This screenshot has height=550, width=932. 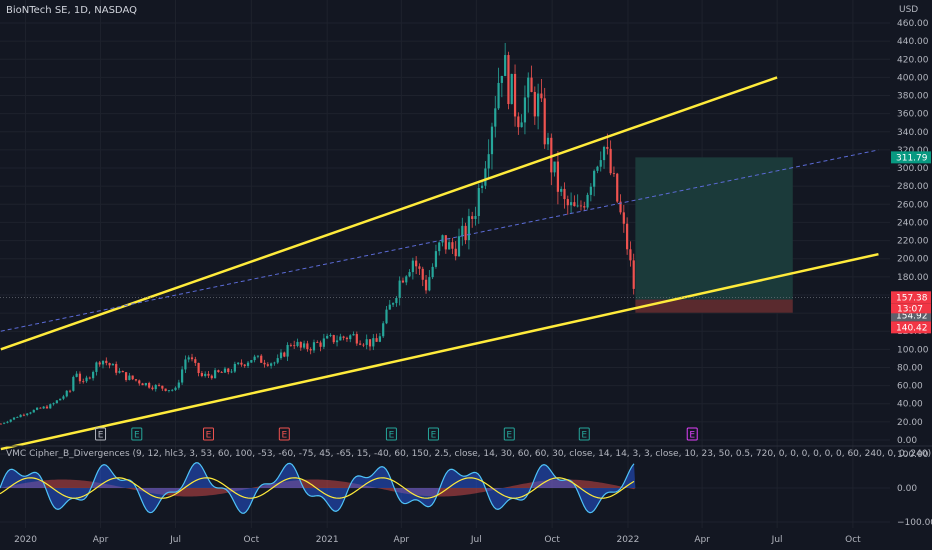 What do you see at coordinates (910, 368) in the screenshot?
I see `price-tick-label: 80.00` at bounding box center [910, 368].